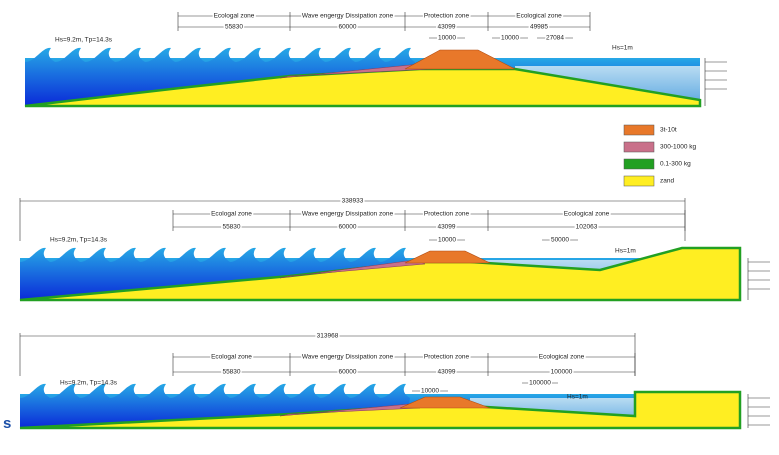  Describe the element at coordinates (353, 201) in the screenshot. I see `overall-length: 338933` at that location.